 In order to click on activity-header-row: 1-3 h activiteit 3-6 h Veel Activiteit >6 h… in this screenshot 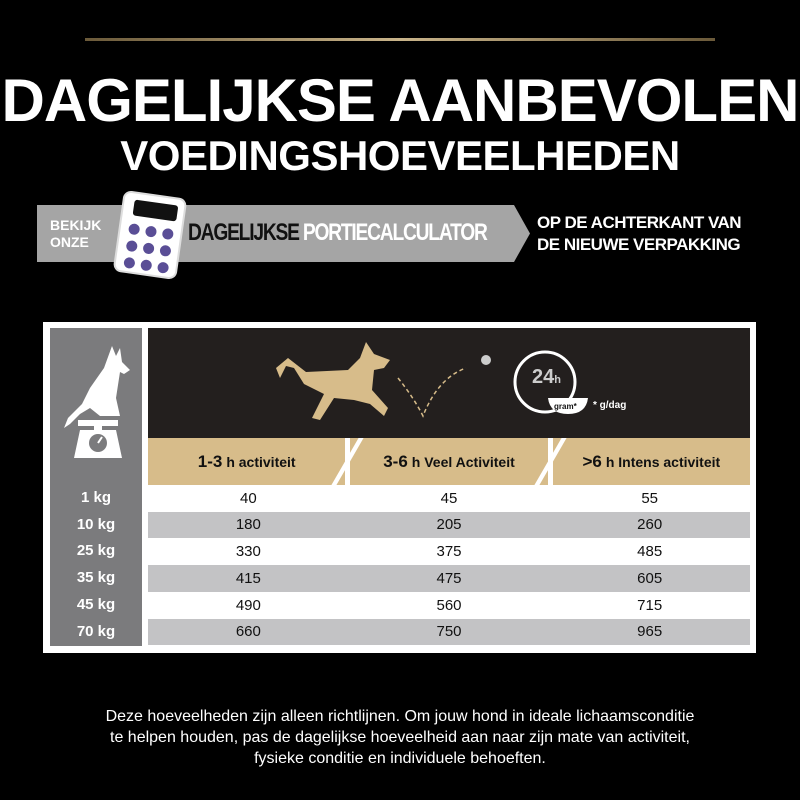, I will do `click(449, 461)`.